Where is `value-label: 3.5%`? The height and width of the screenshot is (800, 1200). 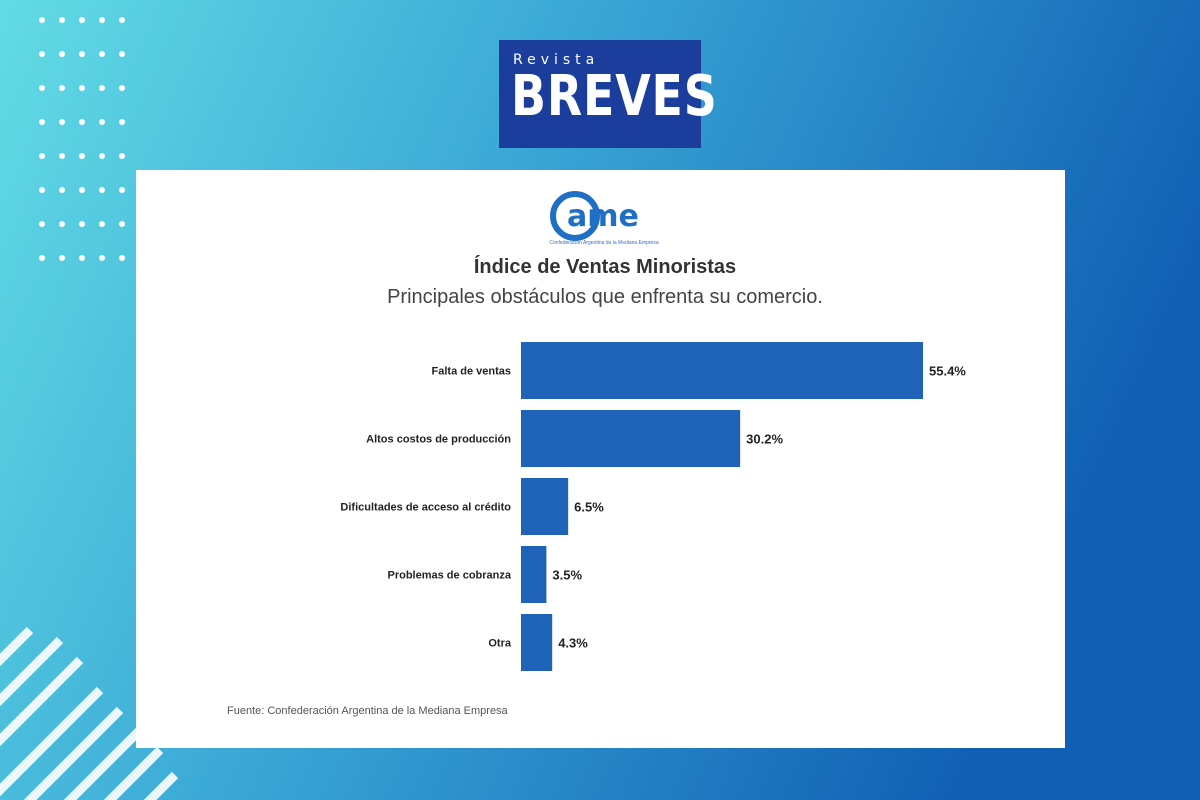 value-label: 3.5% is located at coordinates (567, 575).